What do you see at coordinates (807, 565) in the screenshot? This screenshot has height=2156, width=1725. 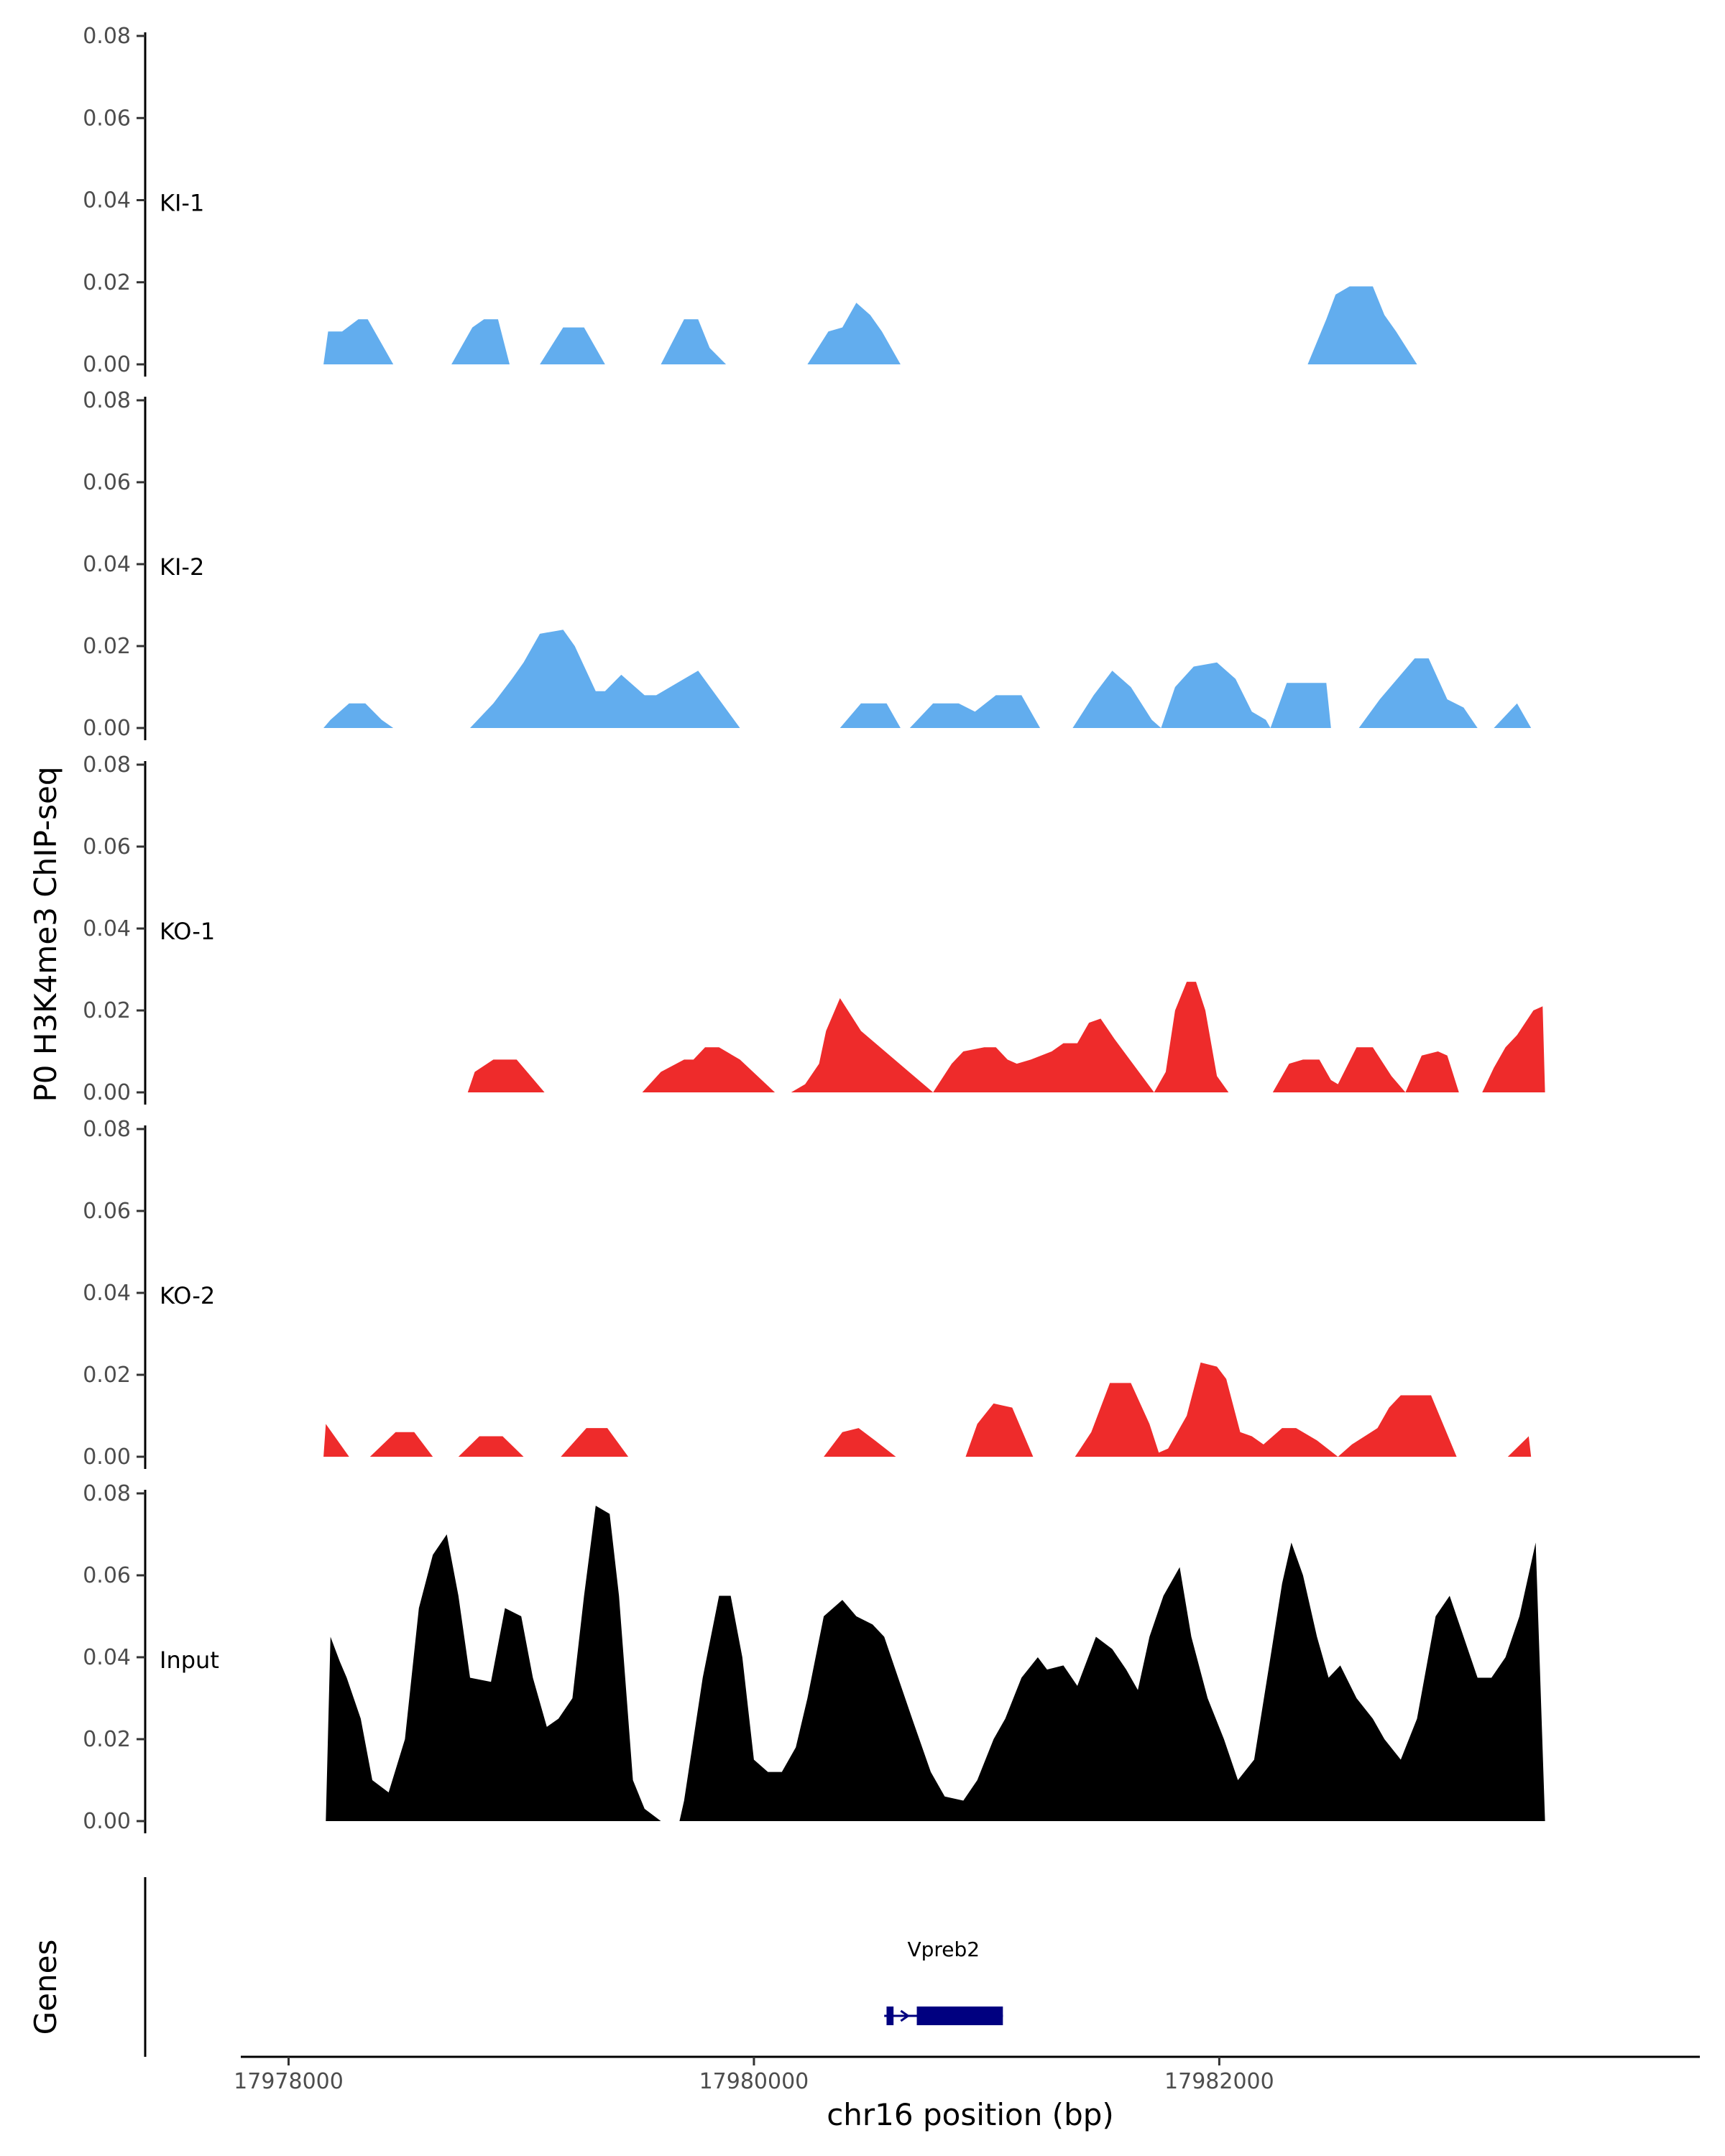 I see `track-ki-2: 0.00 0.02 0.04 0.06 0.08 KI-2` at bounding box center [807, 565].